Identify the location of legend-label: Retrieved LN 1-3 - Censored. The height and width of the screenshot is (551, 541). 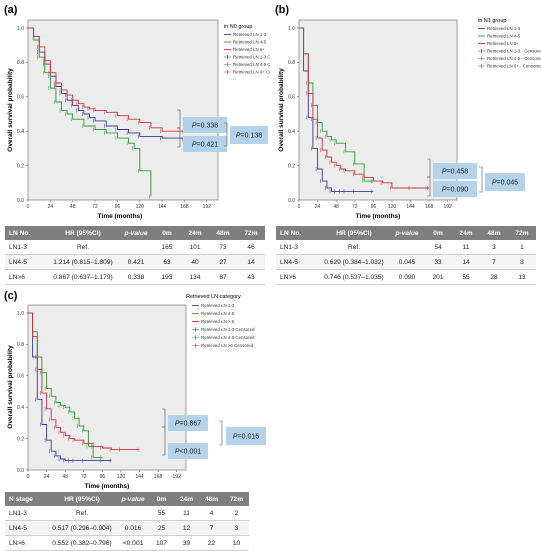
(514, 51).